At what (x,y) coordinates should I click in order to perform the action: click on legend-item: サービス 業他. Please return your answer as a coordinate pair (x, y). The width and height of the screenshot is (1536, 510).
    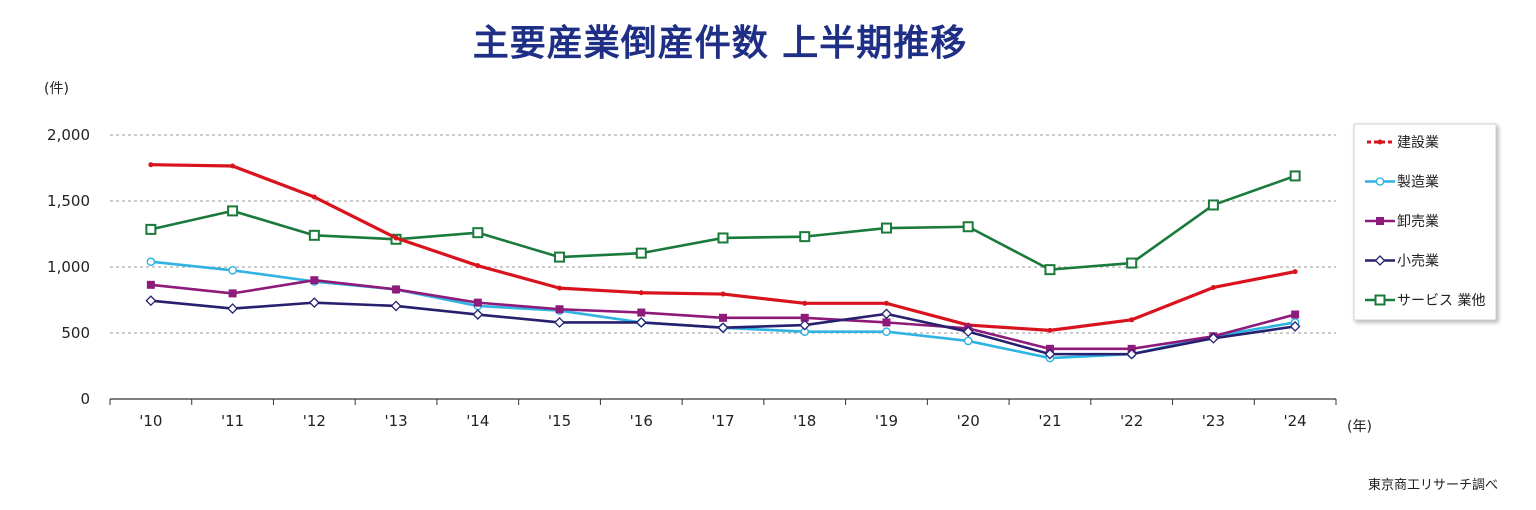
    Looking at the image, I should click on (1425, 301).